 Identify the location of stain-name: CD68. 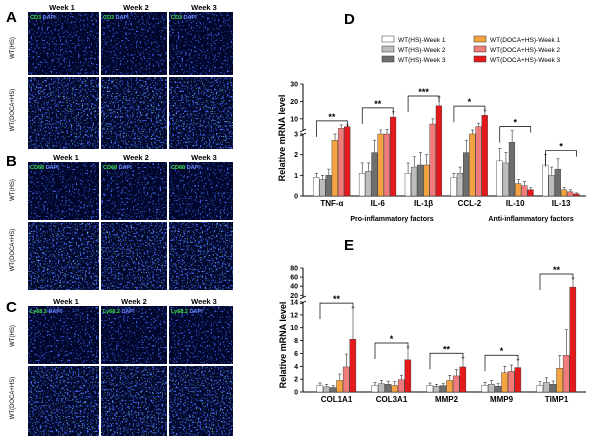
(111, 168).